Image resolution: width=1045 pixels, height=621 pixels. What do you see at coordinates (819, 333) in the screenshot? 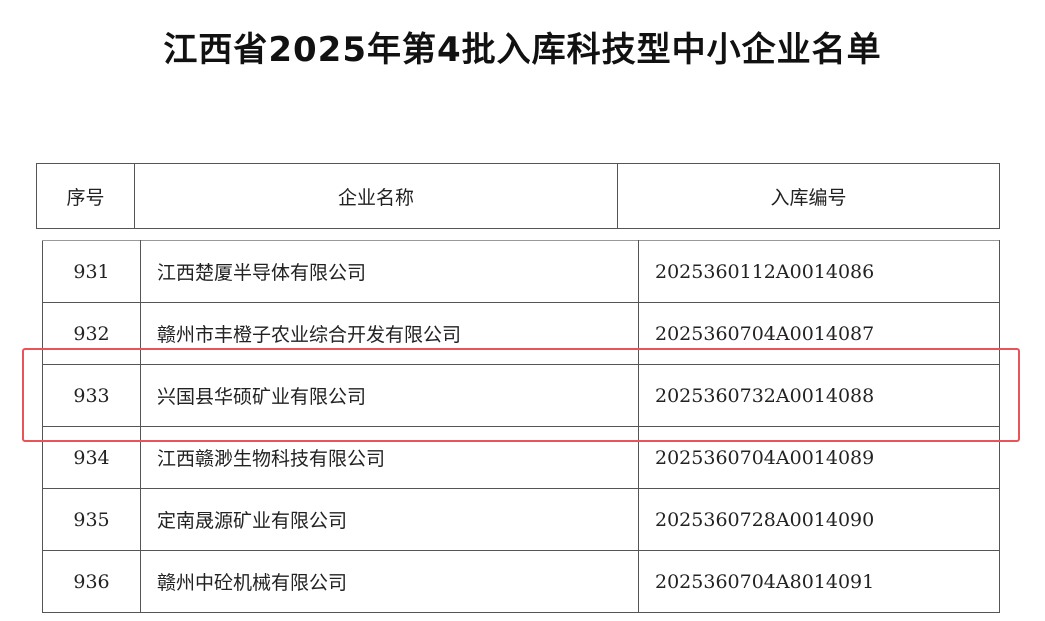
I see `registration-id: 2025360704A0014087` at bounding box center [819, 333].